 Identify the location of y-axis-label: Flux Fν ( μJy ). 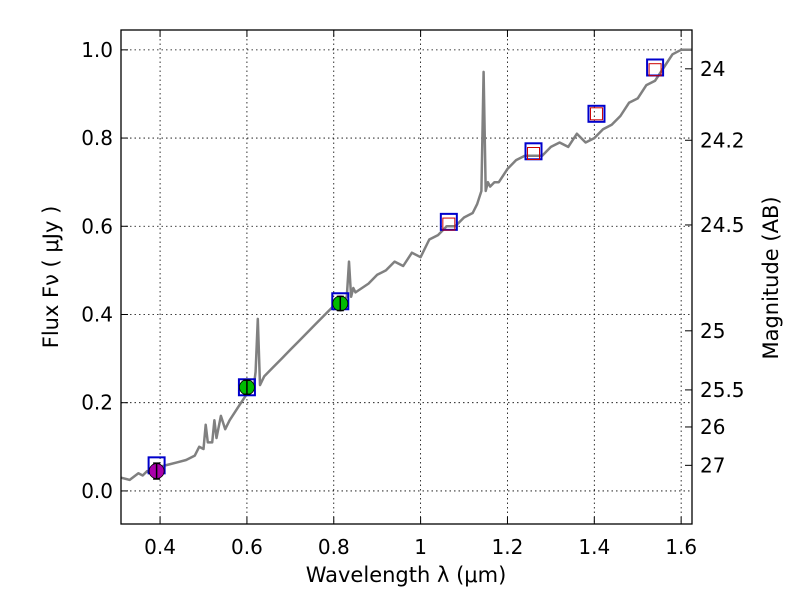
(51, 277).